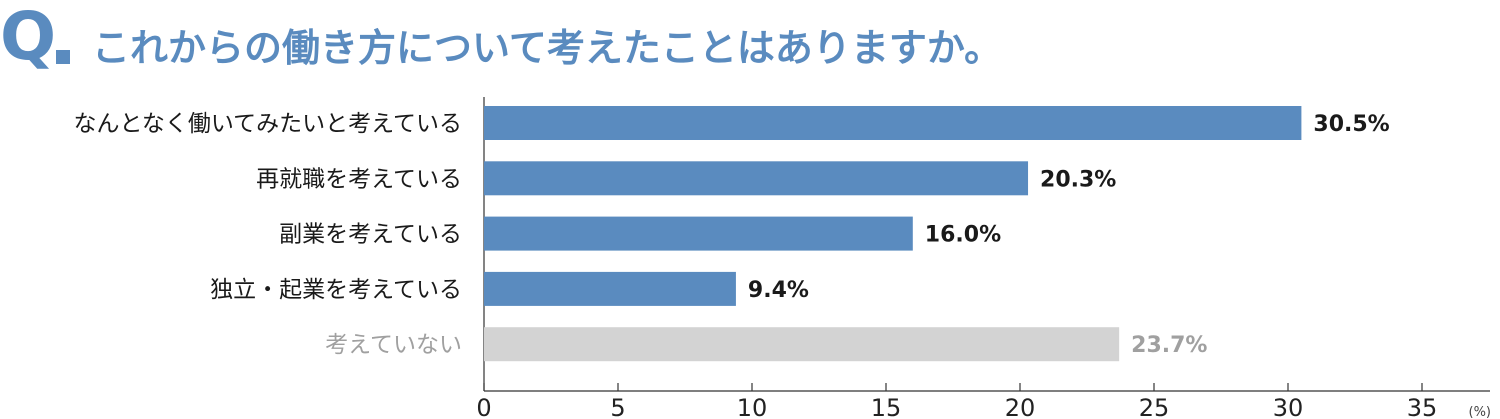  Describe the element at coordinates (359, 179) in the screenshot. I see `category-label: 再就職を考えている` at that location.